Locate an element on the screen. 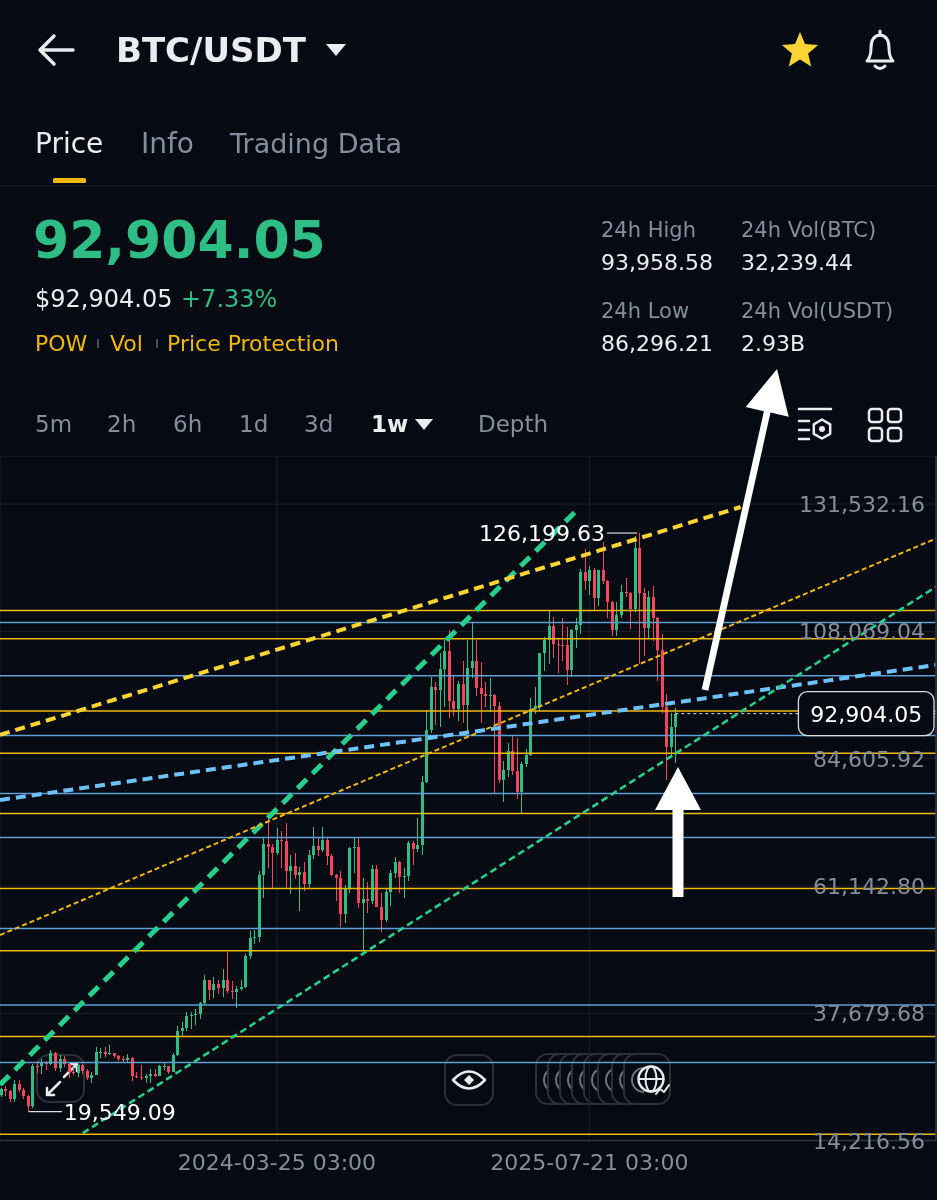  text: Info is located at coordinates (167, 143).